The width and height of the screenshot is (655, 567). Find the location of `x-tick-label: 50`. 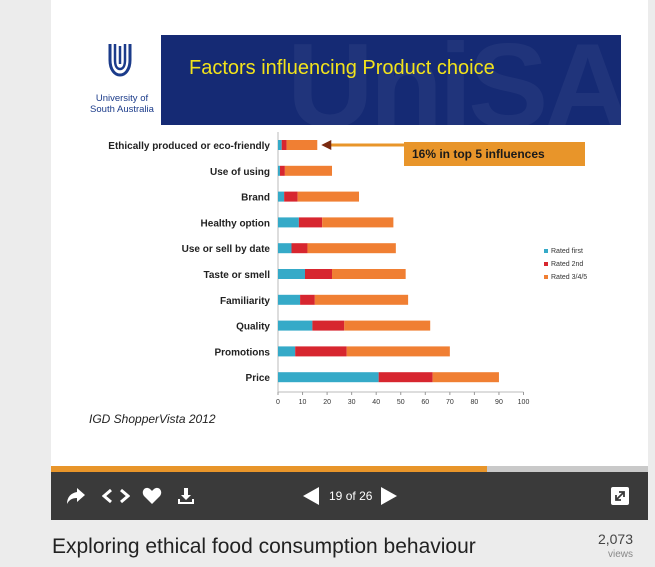

x-tick-label: 50 is located at coordinates (401, 402).